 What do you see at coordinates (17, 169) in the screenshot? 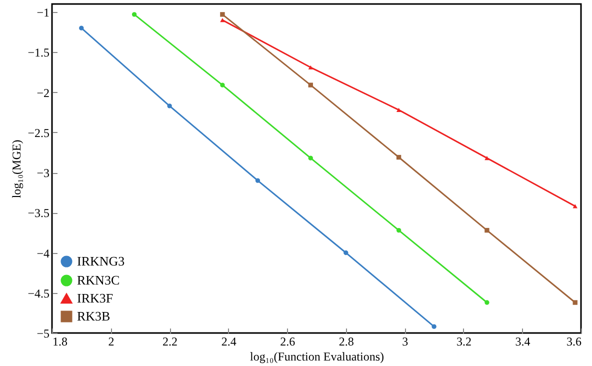
I see `y-axis-title: log₁₀(MGE)` at bounding box center [17, 169].